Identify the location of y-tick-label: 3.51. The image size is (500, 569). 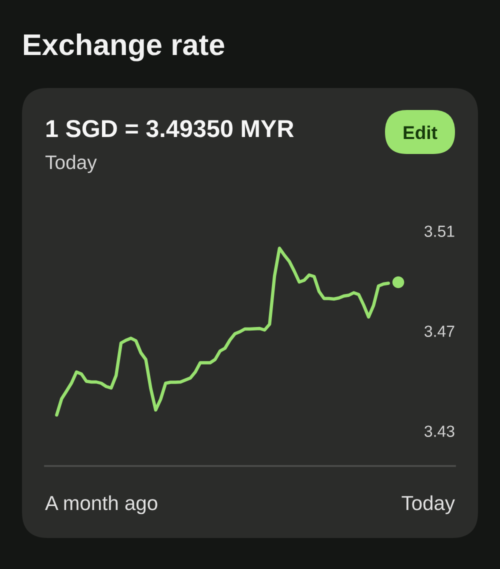
(439, 231).